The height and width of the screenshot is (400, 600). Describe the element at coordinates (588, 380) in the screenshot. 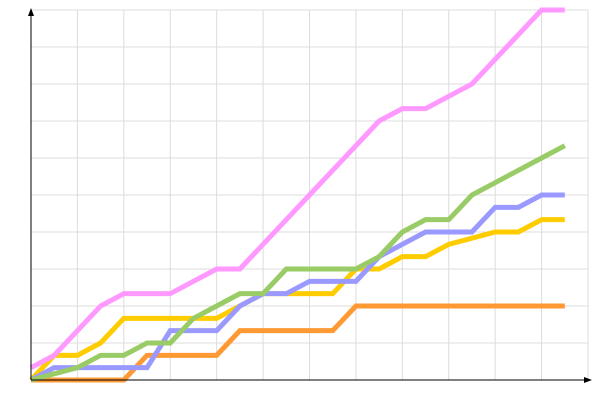

I see `x-axis-arrow-icon` at that location.